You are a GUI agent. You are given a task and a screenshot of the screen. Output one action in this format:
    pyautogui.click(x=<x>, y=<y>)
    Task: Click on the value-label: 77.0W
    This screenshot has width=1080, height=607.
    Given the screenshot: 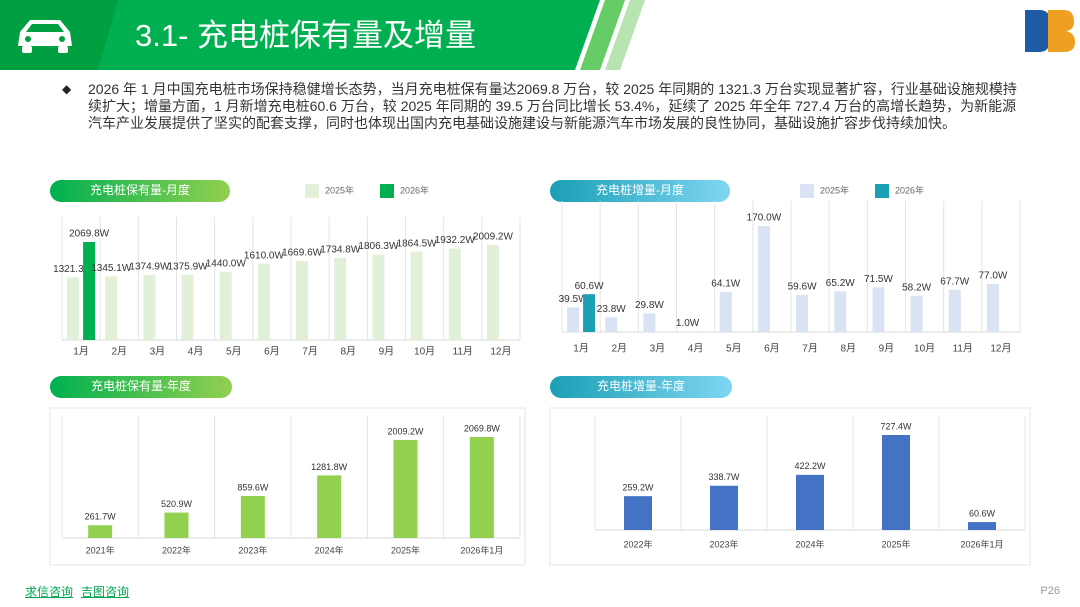 What is the action you would take?
    pyautogui.click(x=992, y=276)
    